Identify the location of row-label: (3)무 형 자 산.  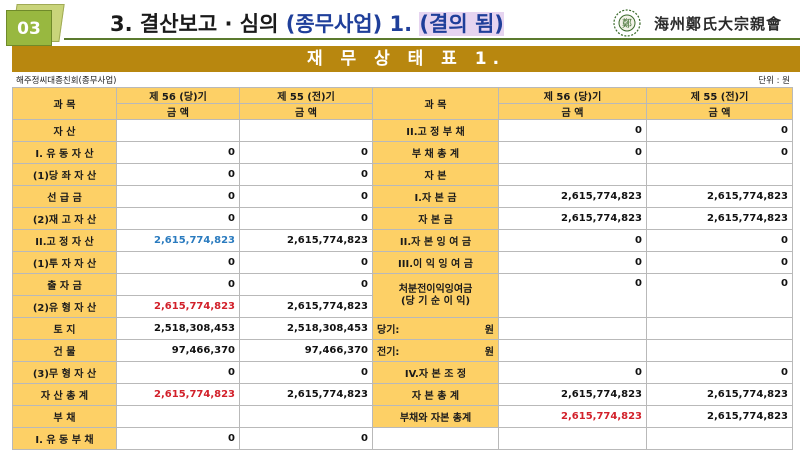
(64, 372).